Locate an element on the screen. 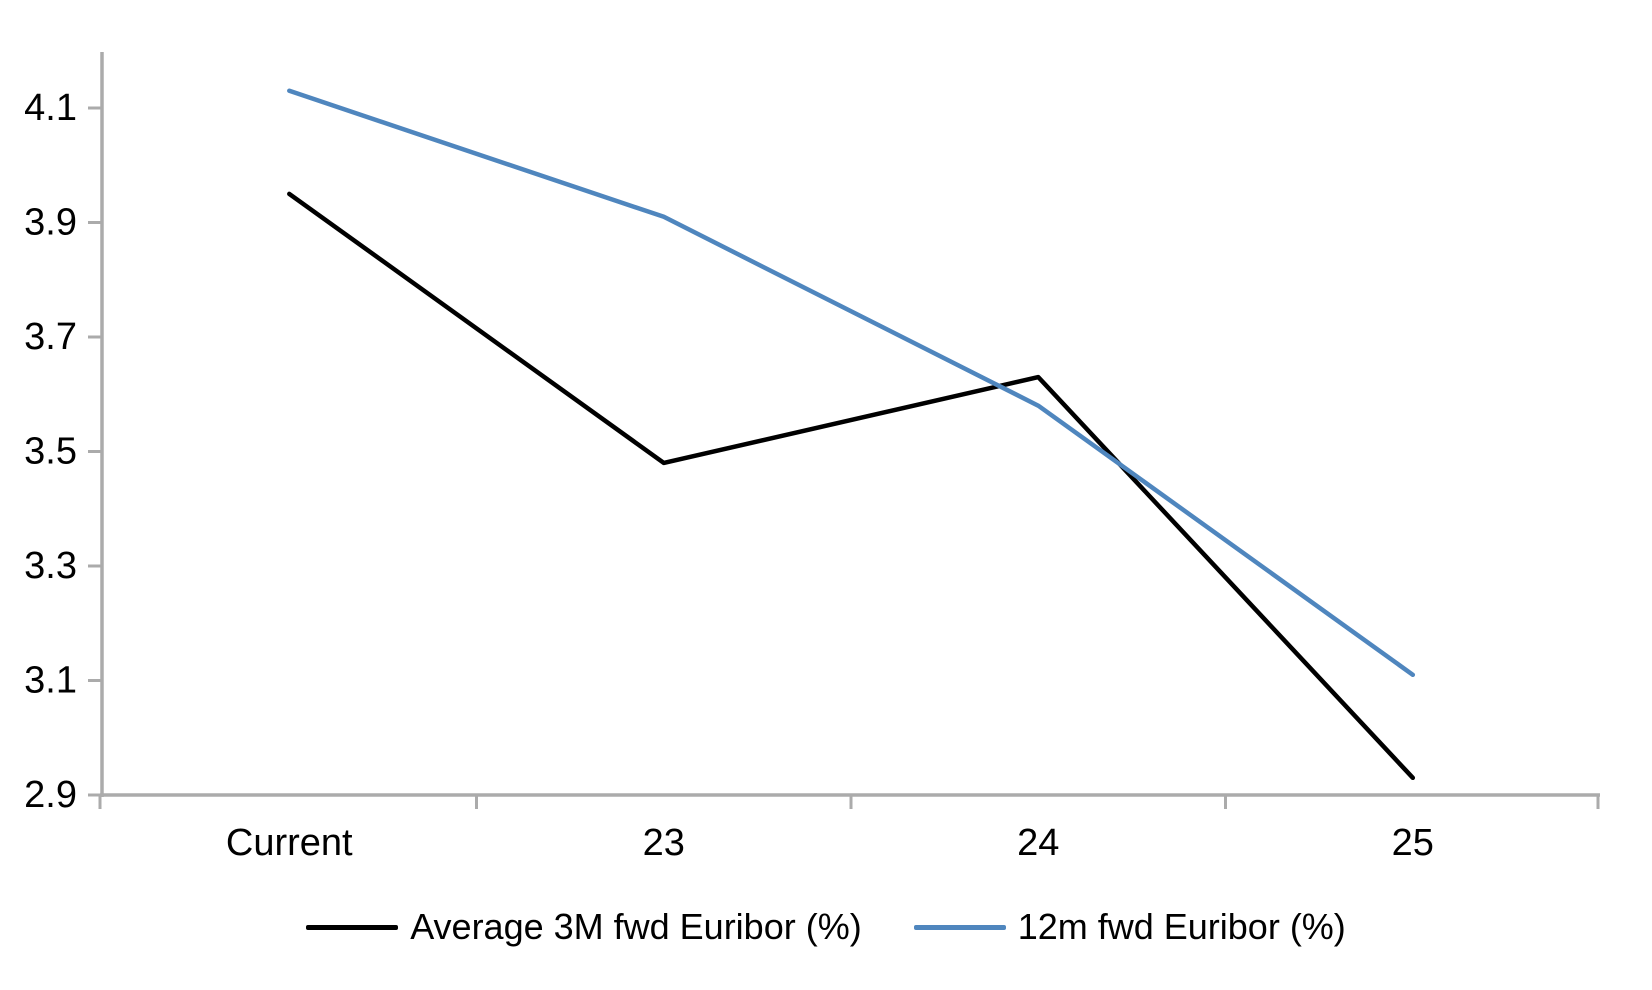 The image size is (1652, 990). y-axis-tick-label: 3.1 is located at coordinates (50, 681).